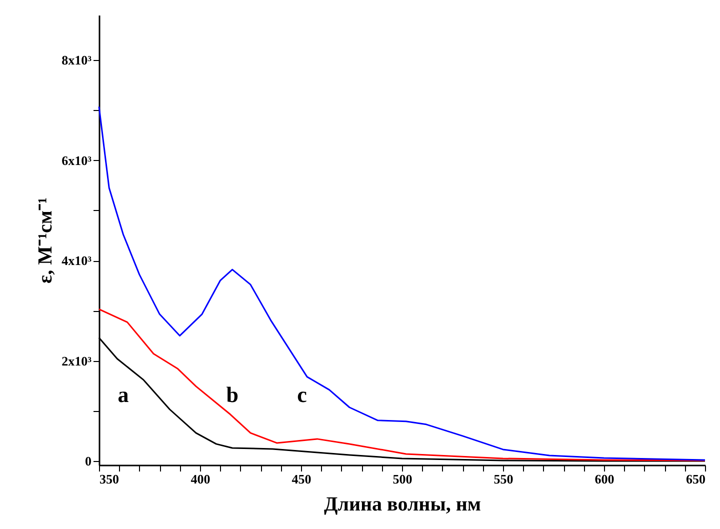 Image resolution: width=720 pixels, height=529 pixels. I want to click on x-tick-label: 650, so click(696, 479).